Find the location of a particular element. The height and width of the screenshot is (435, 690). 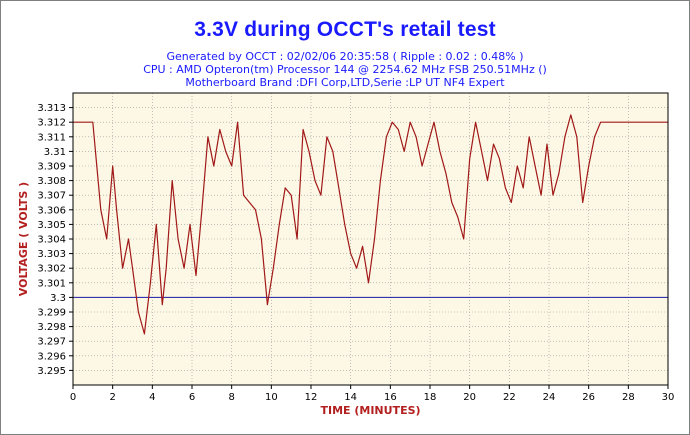

y-tick-label: 3.312 is located at coordinates (51, 123).